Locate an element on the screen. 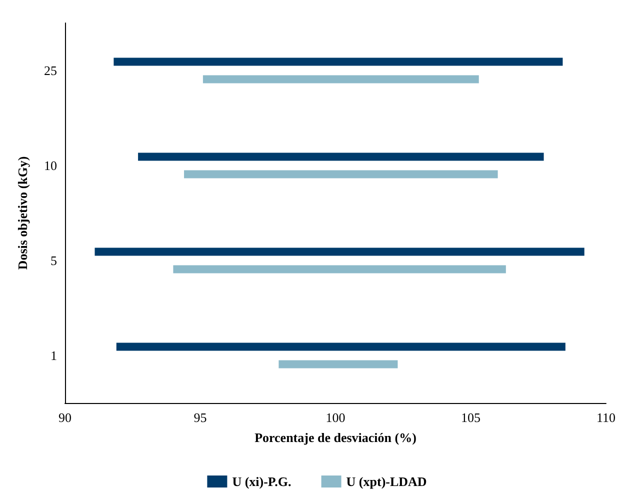 The height and width of the screenshot is (503, 634). legend-label: U (xpt)-LDAD is located at coordinates (386, 481).